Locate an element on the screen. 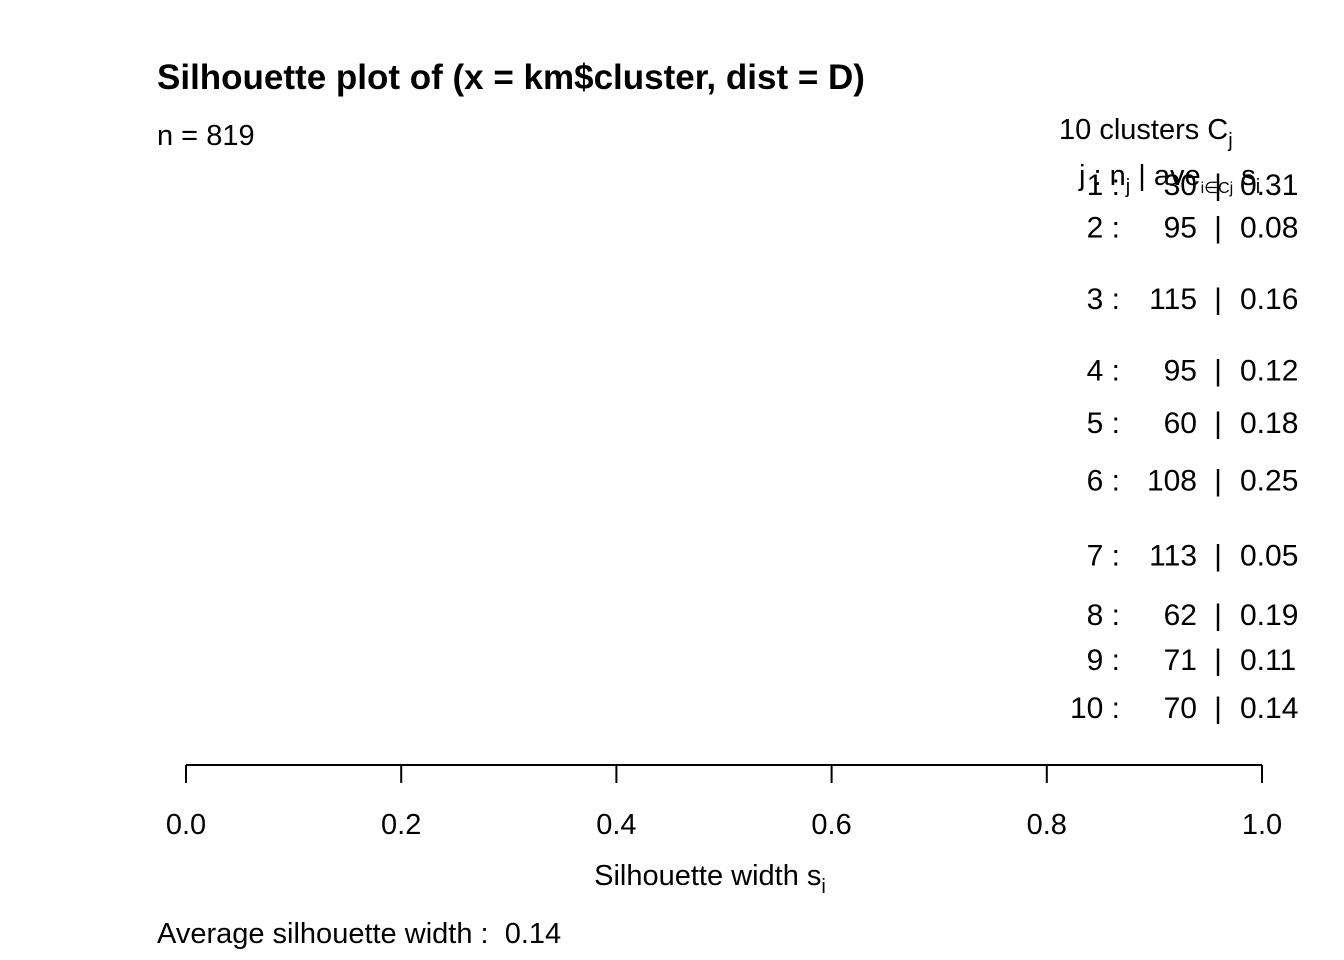  cluster-row: 4 : 95 | 0.12 is located at coordinates (1193, 371).